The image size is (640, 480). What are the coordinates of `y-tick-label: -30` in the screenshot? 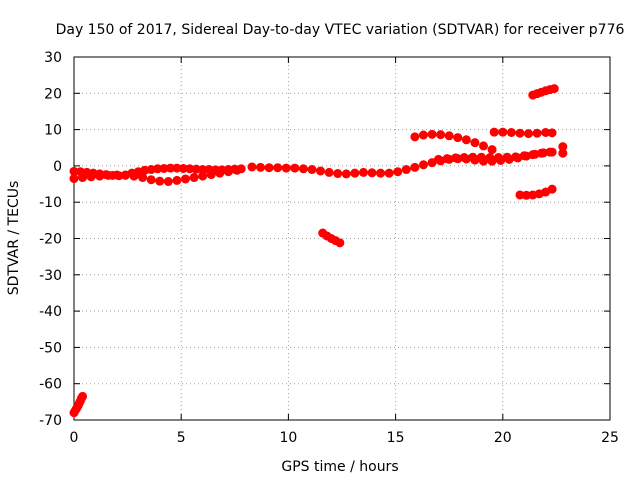 It's located at (50, 276).